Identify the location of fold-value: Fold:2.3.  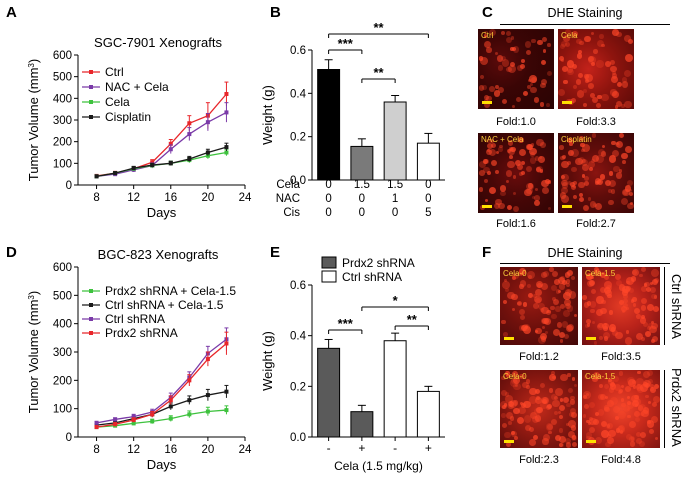
(539, 460).